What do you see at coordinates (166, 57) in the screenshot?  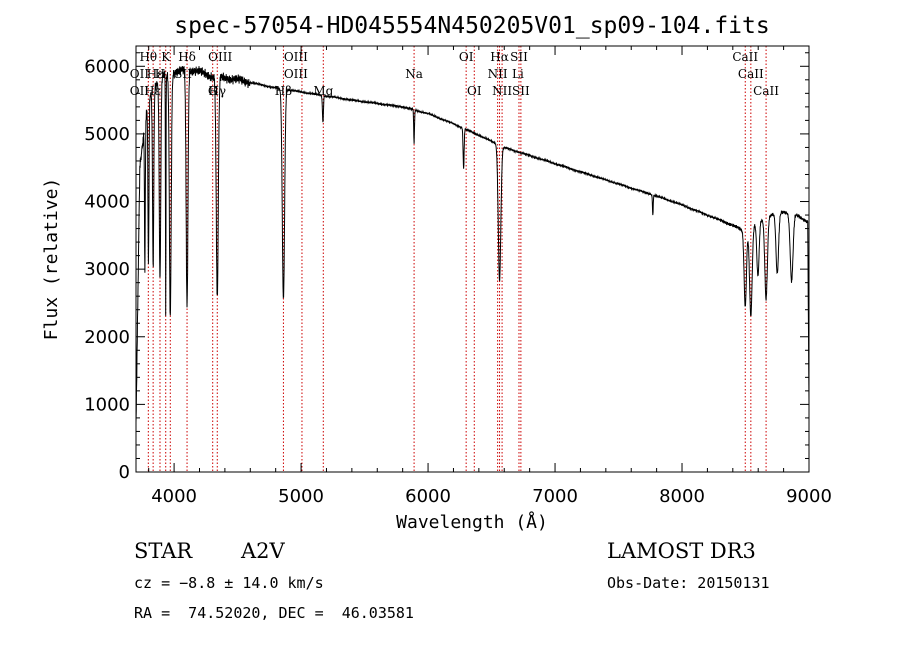 I see `spectral-line-label: K` at bounding box center [166, 57].